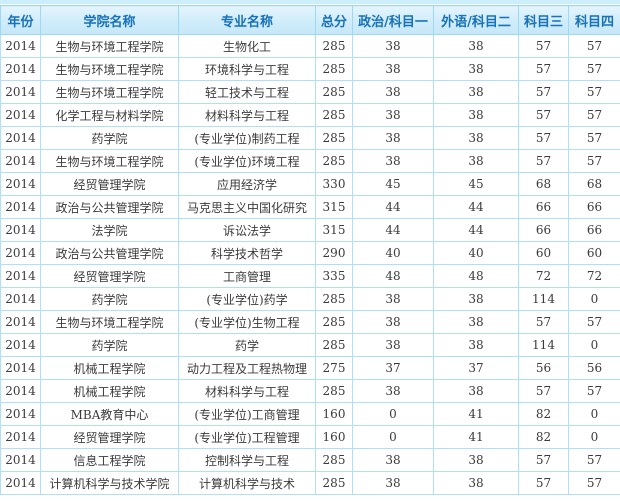 Image resolution: width=620 pixels, height=504 pixels. Describe the element at coordinates (310, 368) in the screenshot. I see `table-row: 2014 机械工程学院 动力工程及工程热物理 275 37 37 56 56` at that location.